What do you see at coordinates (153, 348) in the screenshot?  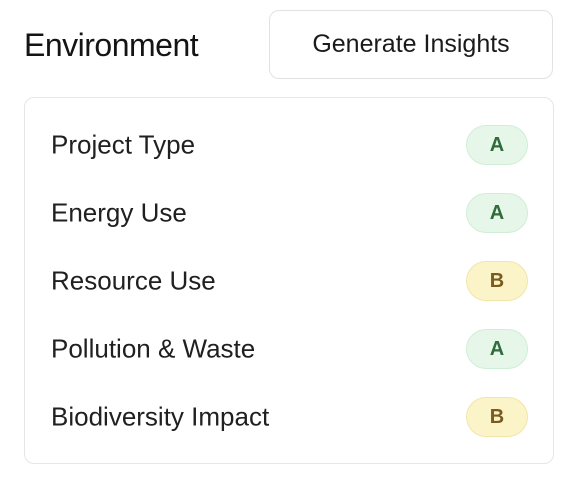 I see `criteria-label: Pollution & Waste` at bounding box center [153, 348].